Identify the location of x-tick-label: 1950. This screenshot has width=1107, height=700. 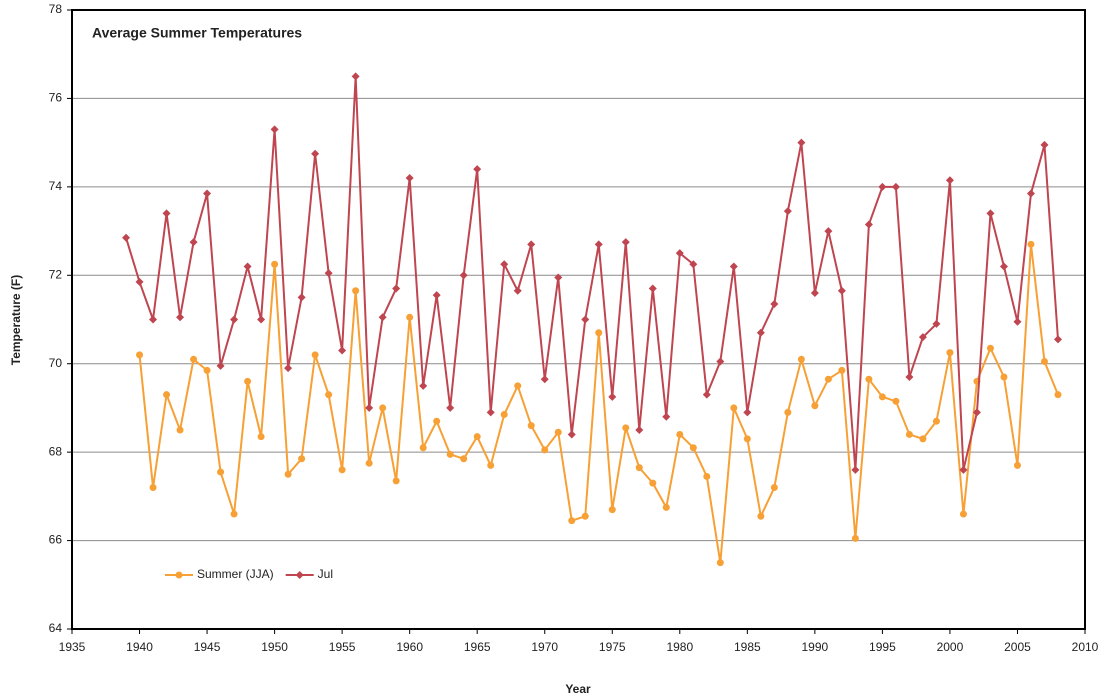
(274, 647).